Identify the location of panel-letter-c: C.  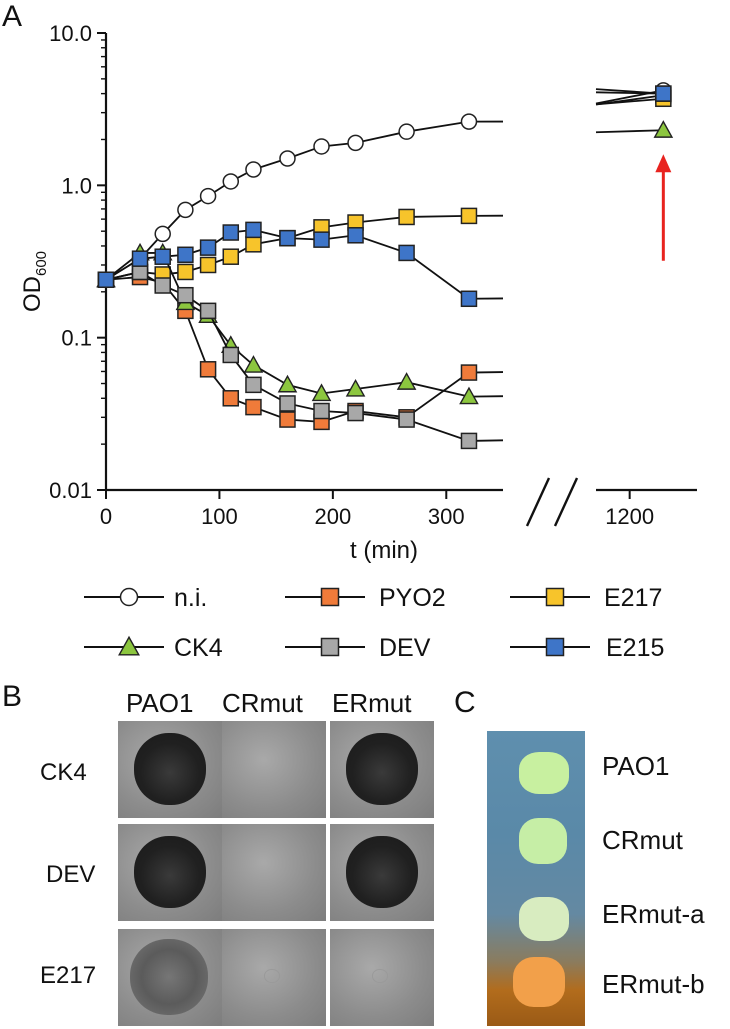
(465, 702).